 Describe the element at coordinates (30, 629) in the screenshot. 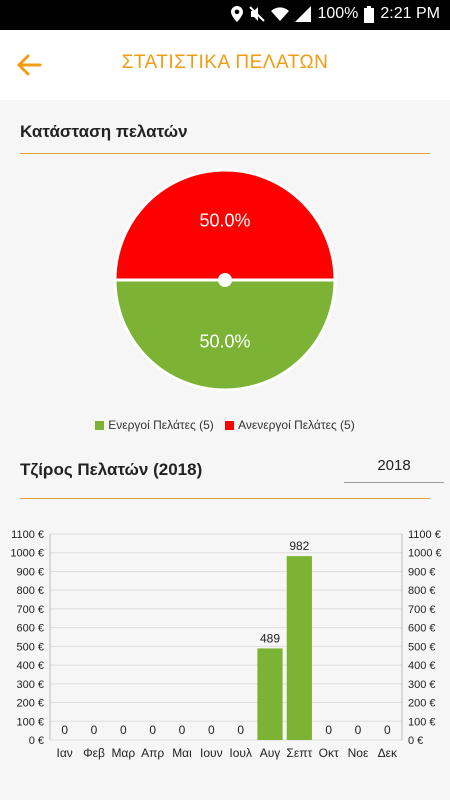

I see `y-tick-label-left: 600 €` at that location.